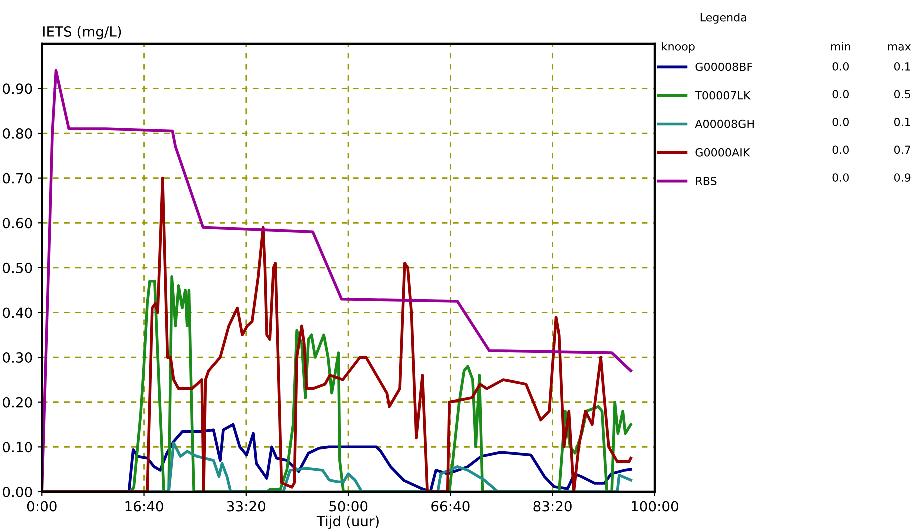  I want to click on y-tick-label: 0.50, so click(17, 268).